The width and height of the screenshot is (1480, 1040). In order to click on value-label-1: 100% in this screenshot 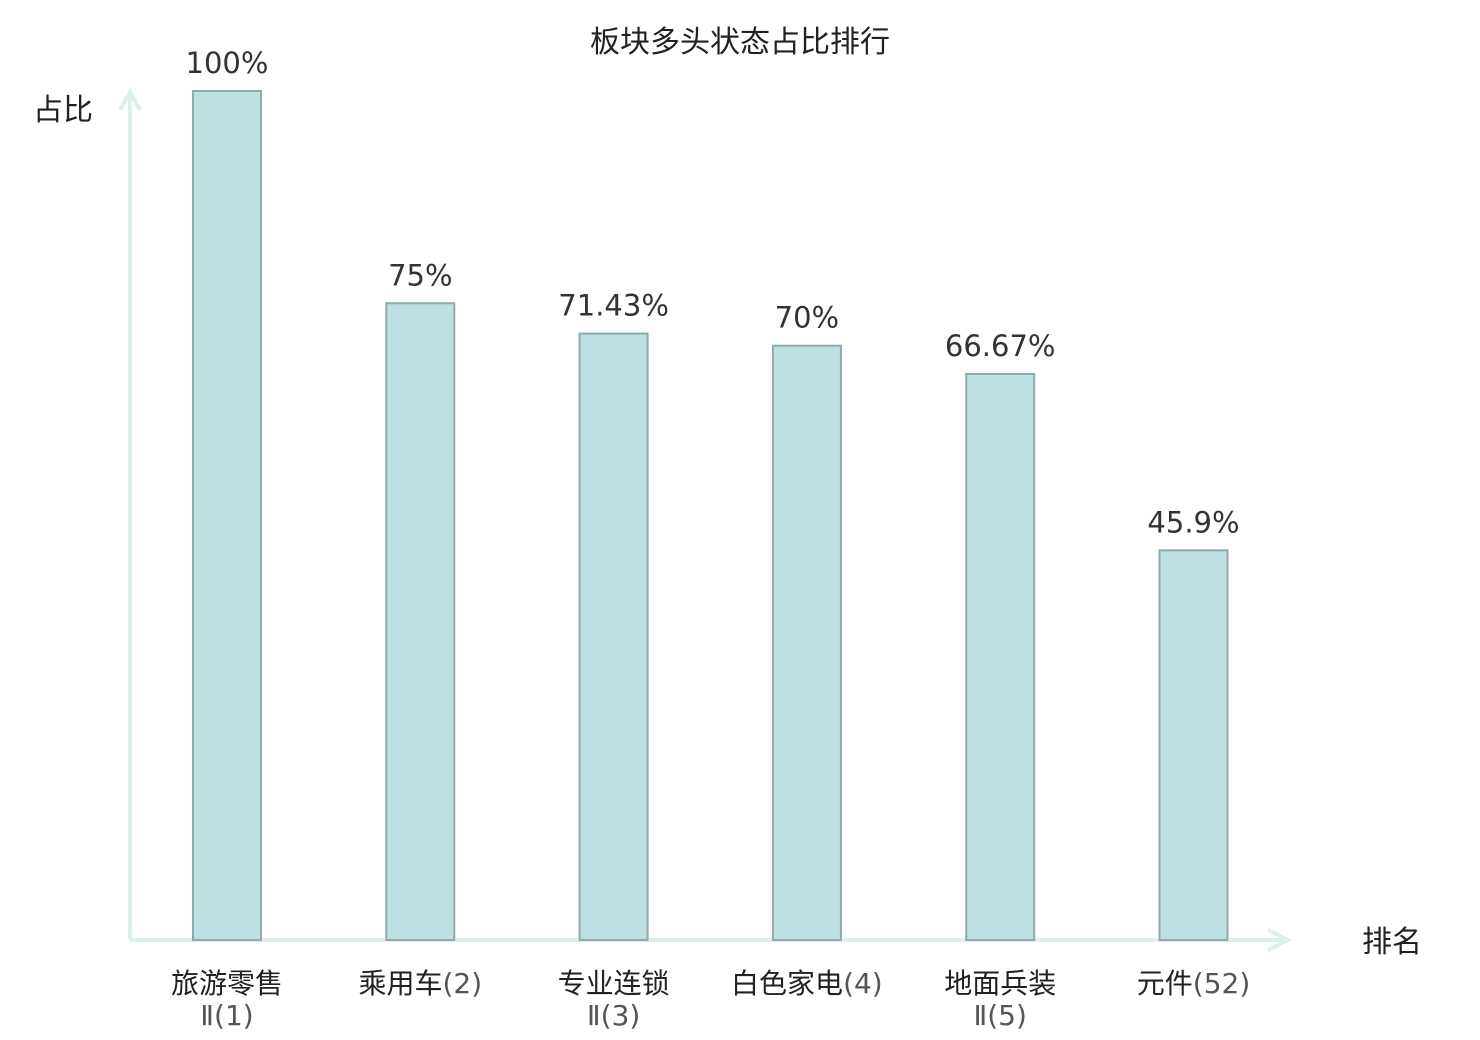, I will do `click(227, 63)`.